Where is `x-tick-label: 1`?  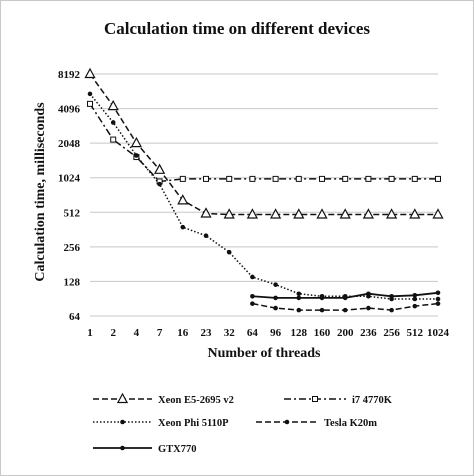 x-tick-label: 1 is located at coordinates (90, 333).